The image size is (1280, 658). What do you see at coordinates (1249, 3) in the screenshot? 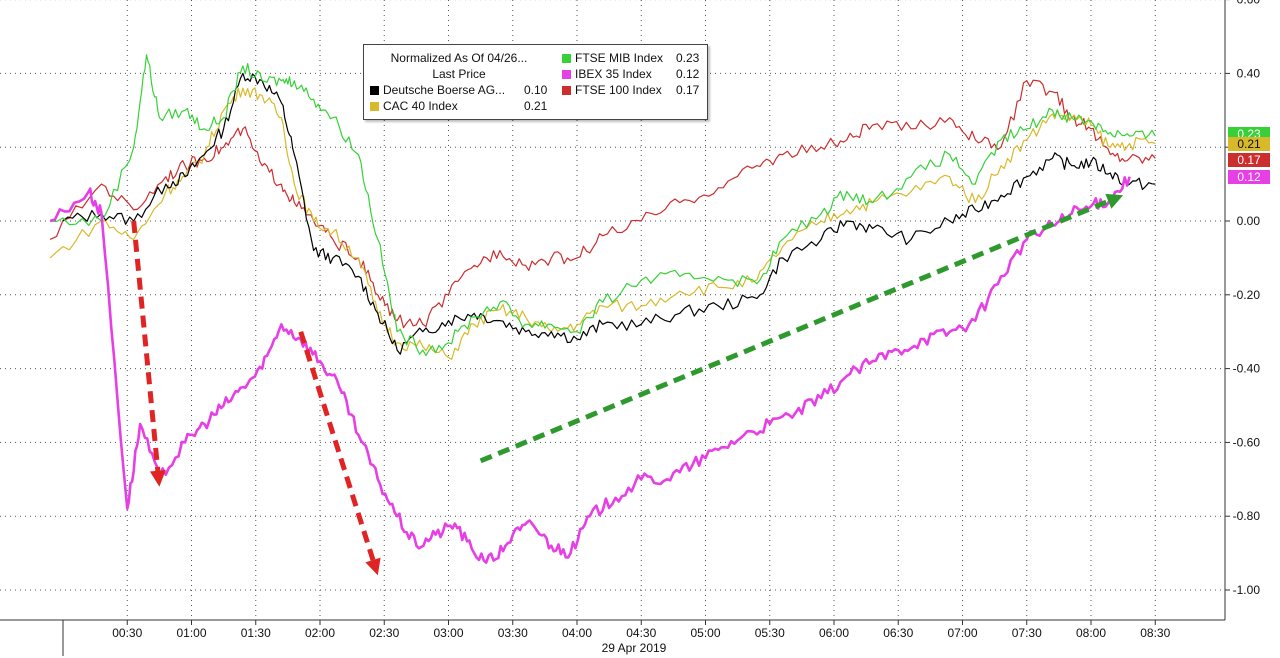
I see `y-tick-label: 0.60` at bounding box center [1249, 3].